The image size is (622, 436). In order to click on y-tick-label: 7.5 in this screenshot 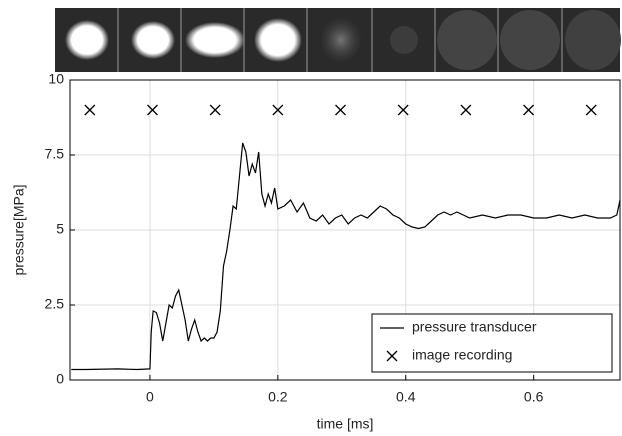, I will do `click(55, 154)`.